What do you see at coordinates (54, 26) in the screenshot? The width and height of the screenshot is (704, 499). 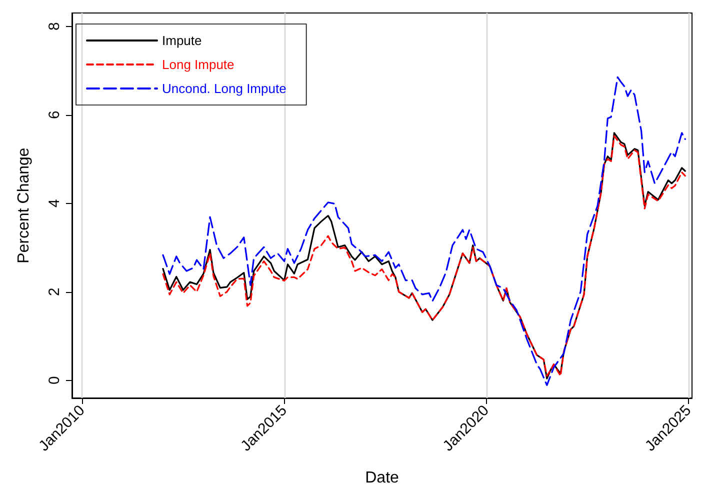 I see `y-tick-label: 8` at bounding box center [54, 26].